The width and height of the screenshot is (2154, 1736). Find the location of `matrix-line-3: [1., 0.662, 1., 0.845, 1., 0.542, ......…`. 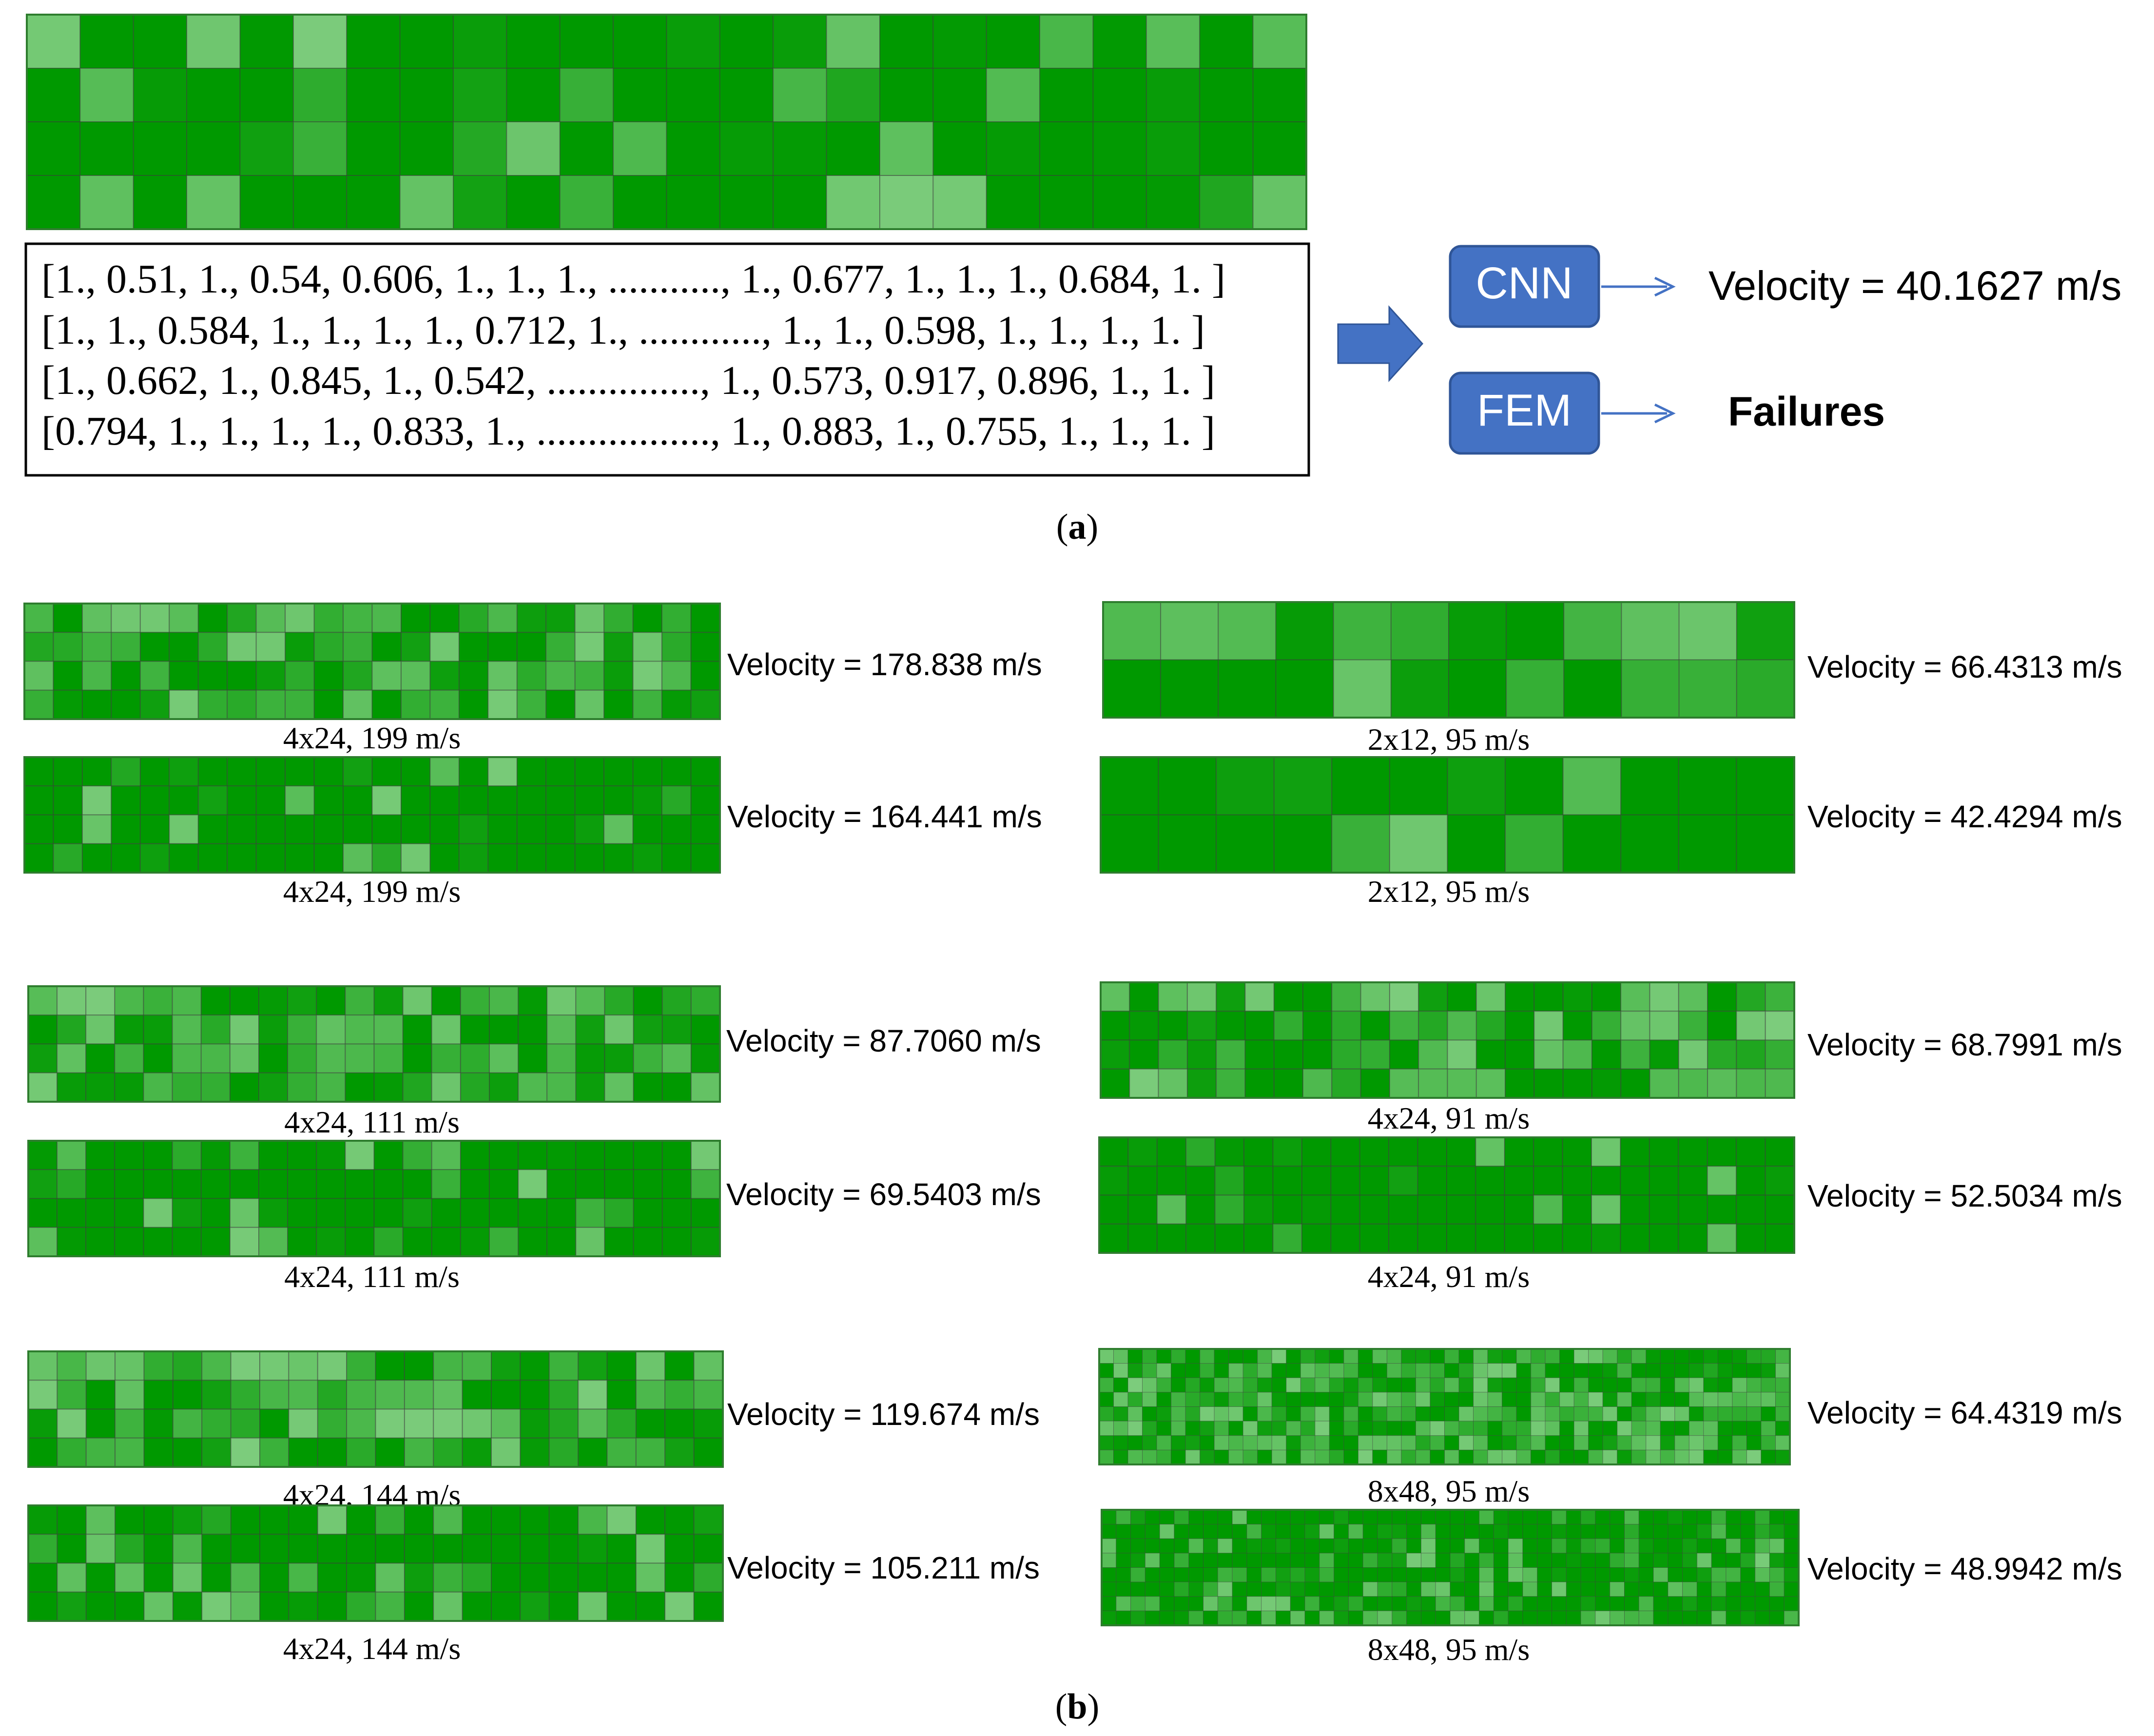

matrix-line-3: [1., 0.662, 1., 0.845, 1., 0.542, ......… is located at coordinates (628, 380).